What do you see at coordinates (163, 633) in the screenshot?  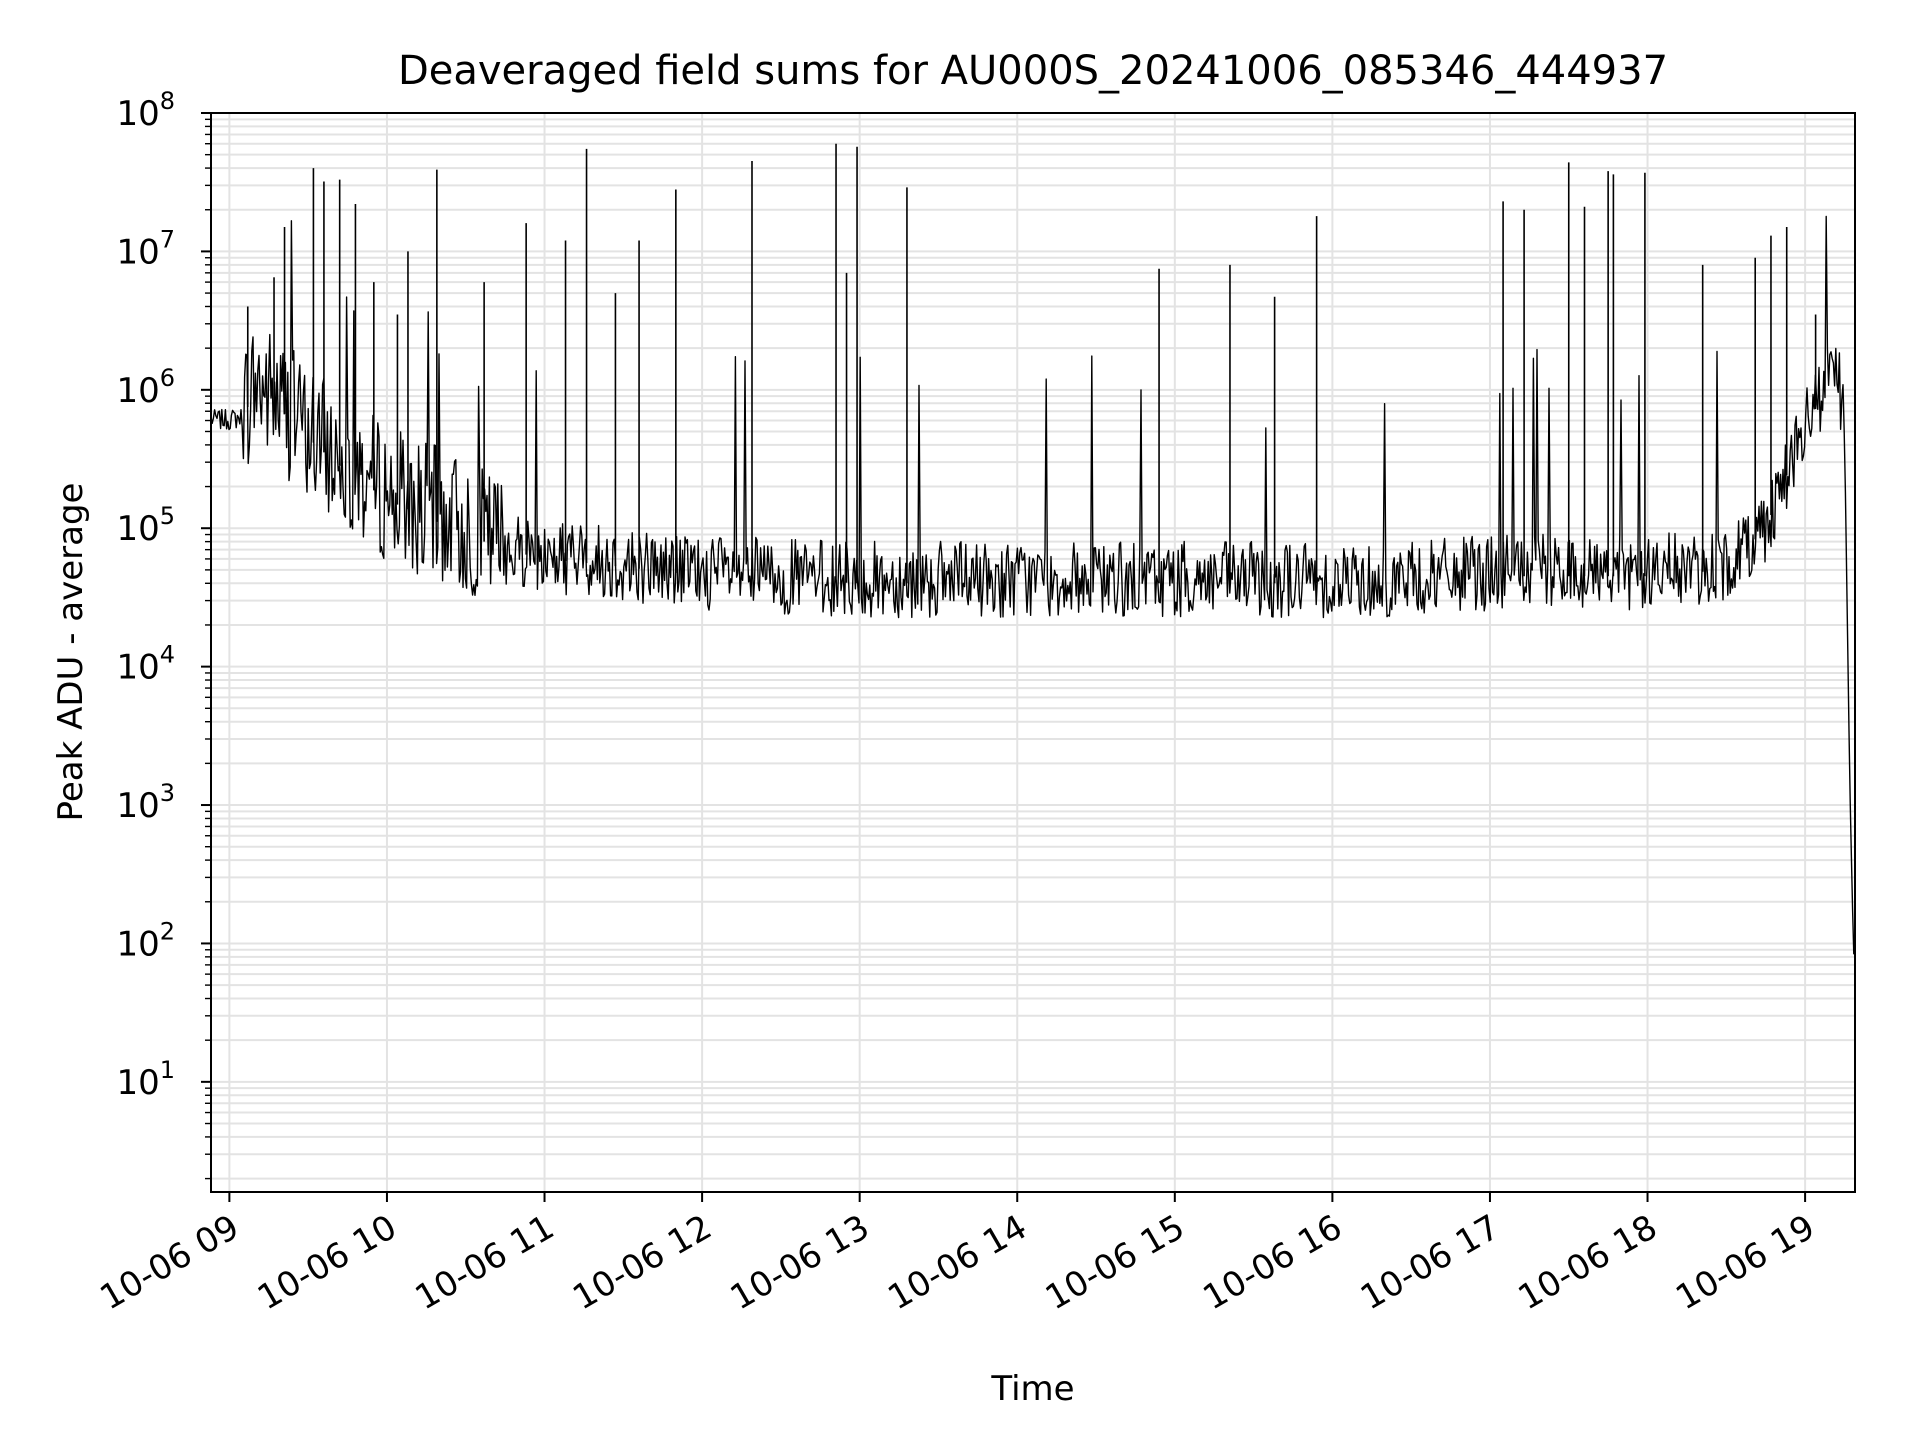 I see `y-axis: 10¹ 10² 10³ 10⁴ 10⁵ 10⁶ 10⁷ 10⁸` at bounding box center [163, 633].